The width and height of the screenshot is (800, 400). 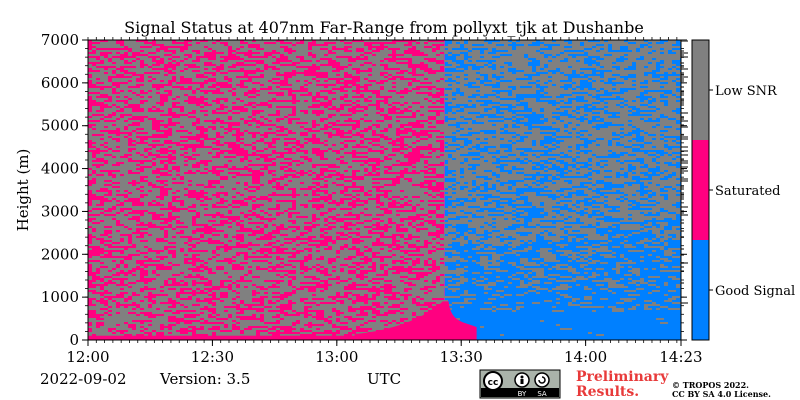 I want to click on x-tick-label: 14:23, so click(x=680, y=357).